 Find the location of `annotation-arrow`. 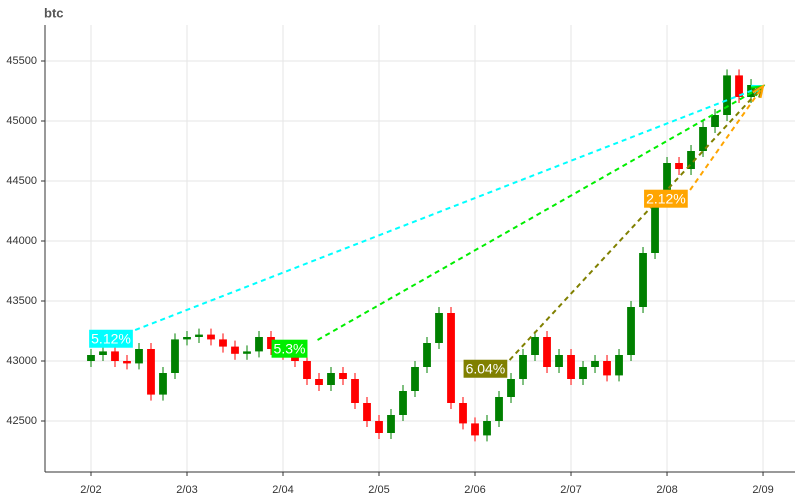

annotation-arrow is located at coordinates (726, 138).